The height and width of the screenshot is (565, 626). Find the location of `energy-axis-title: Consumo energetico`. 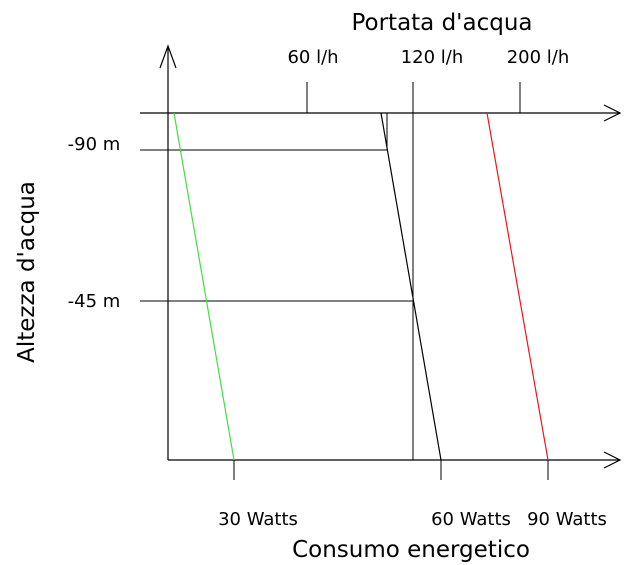

energy-axis-title: Consumo energetico is located at coordinates (411, 550).